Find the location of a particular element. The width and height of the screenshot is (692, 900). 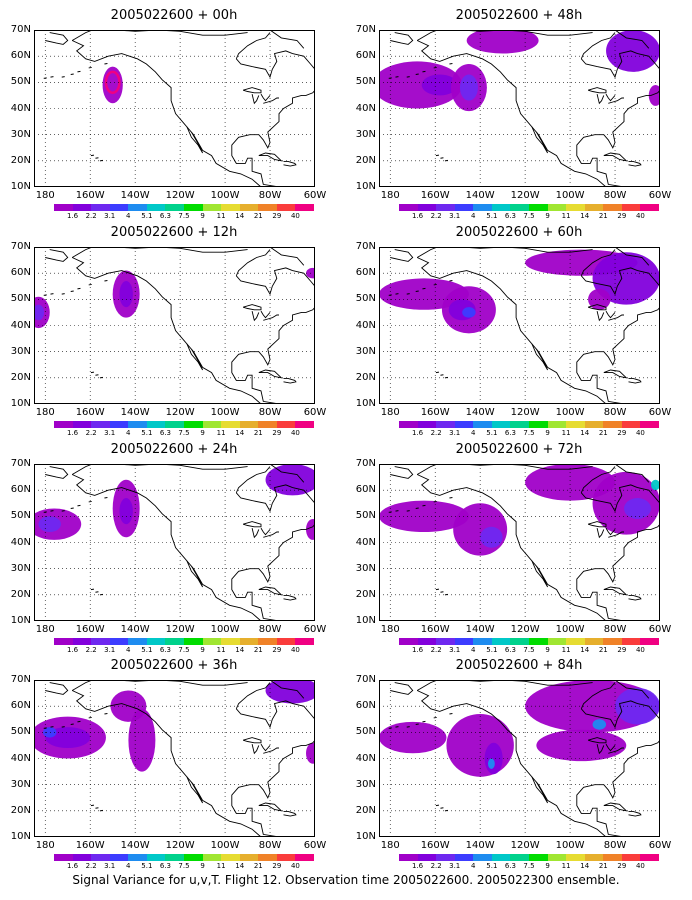

panel-title: 2005022600 + 00h is located at coordinates (174, 15).